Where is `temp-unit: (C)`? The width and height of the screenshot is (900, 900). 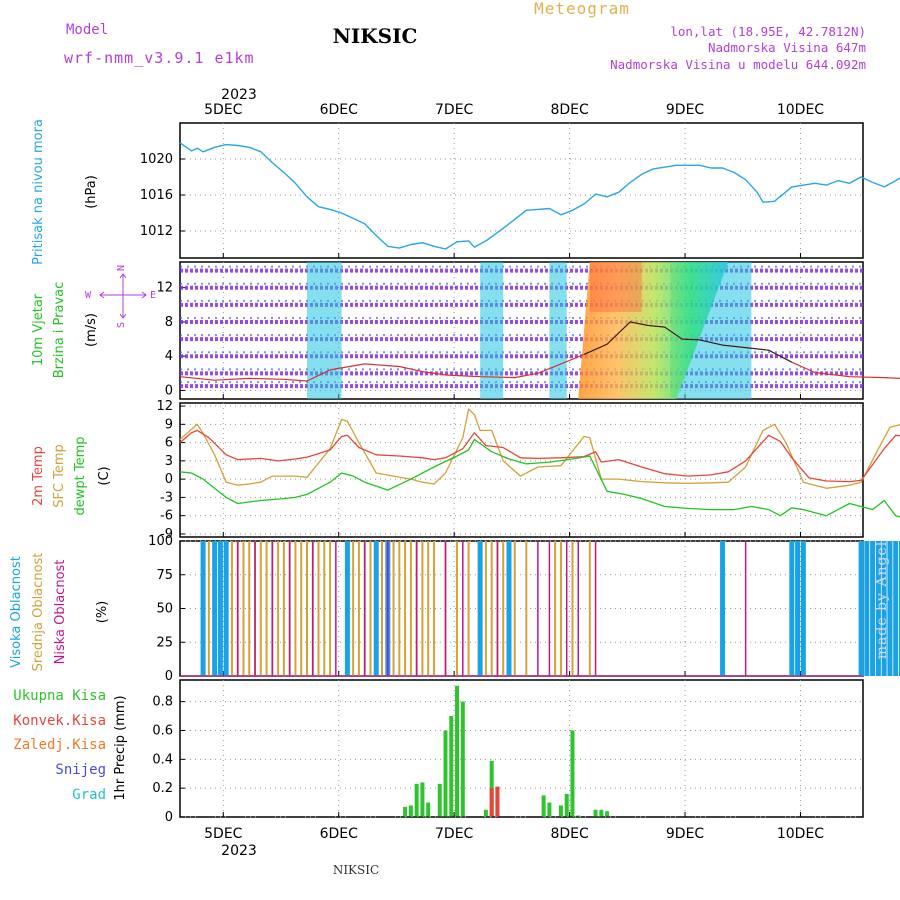
temp-unit: (C) is located at coordinates (104, 475).